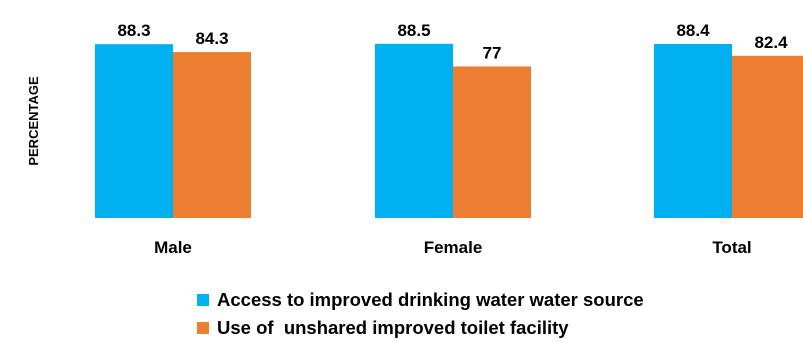 This screenshot has width=803, height=343. What do you see at coordinates (173, 247) in the screenshot?
I see `category-label-male: Male` at bounding box center [173, 247].